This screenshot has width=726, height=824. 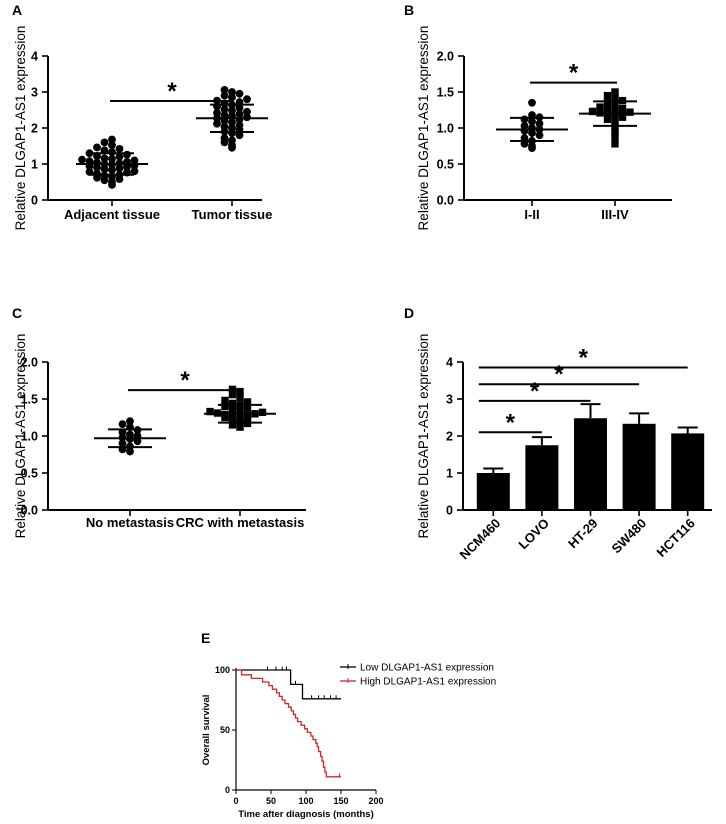 What do you see at coordinates (449, 474) in the screenshot?
I see `y-tick-label: 1` at bounding box center [449, 474].